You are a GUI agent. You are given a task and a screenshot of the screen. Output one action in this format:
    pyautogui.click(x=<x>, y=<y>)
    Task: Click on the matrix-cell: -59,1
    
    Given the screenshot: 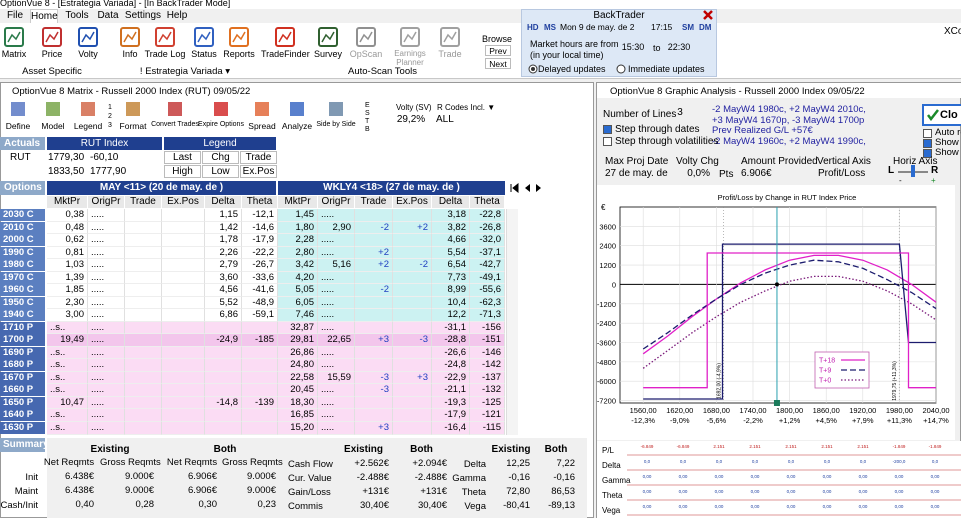 What is the action you would take?
    pyautogui.click(x=260, y=315)
    